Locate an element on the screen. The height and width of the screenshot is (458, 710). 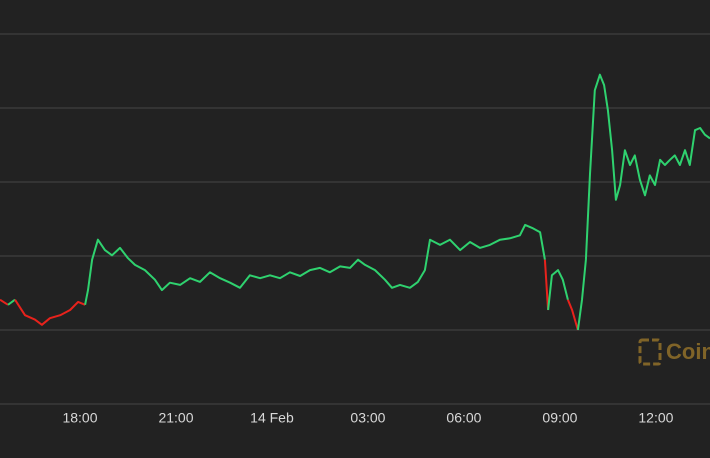
watermark: Coin is located at coordinates (674, 352).